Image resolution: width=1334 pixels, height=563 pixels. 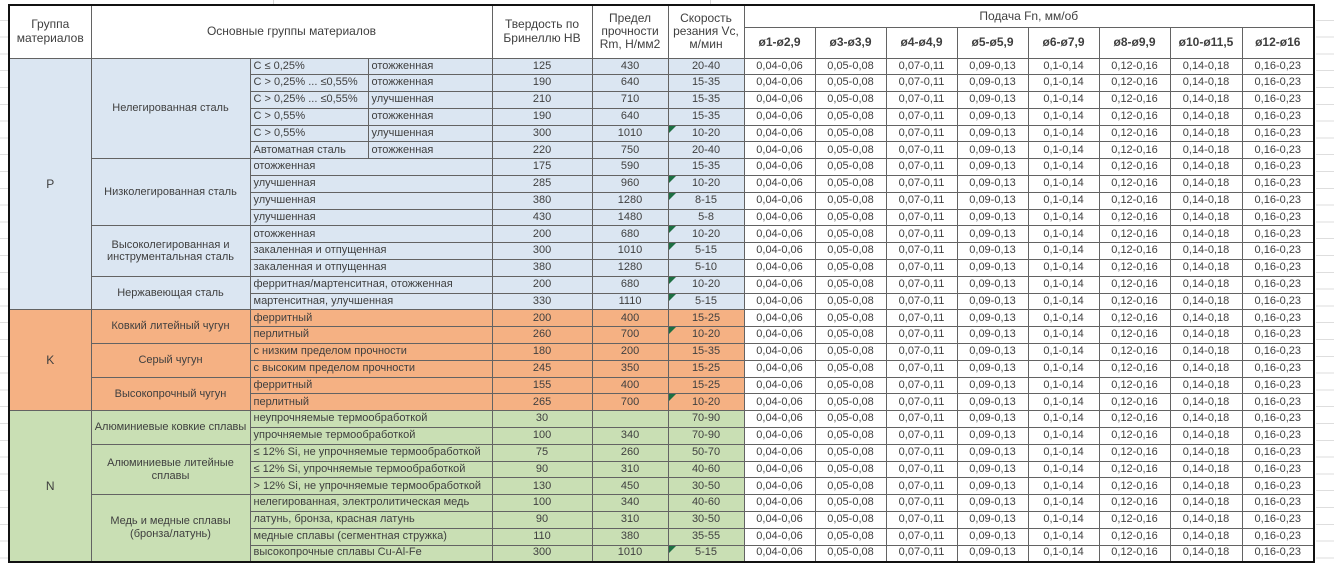 I want to click on hardness-cell: 260, so click(x=542, y=335).